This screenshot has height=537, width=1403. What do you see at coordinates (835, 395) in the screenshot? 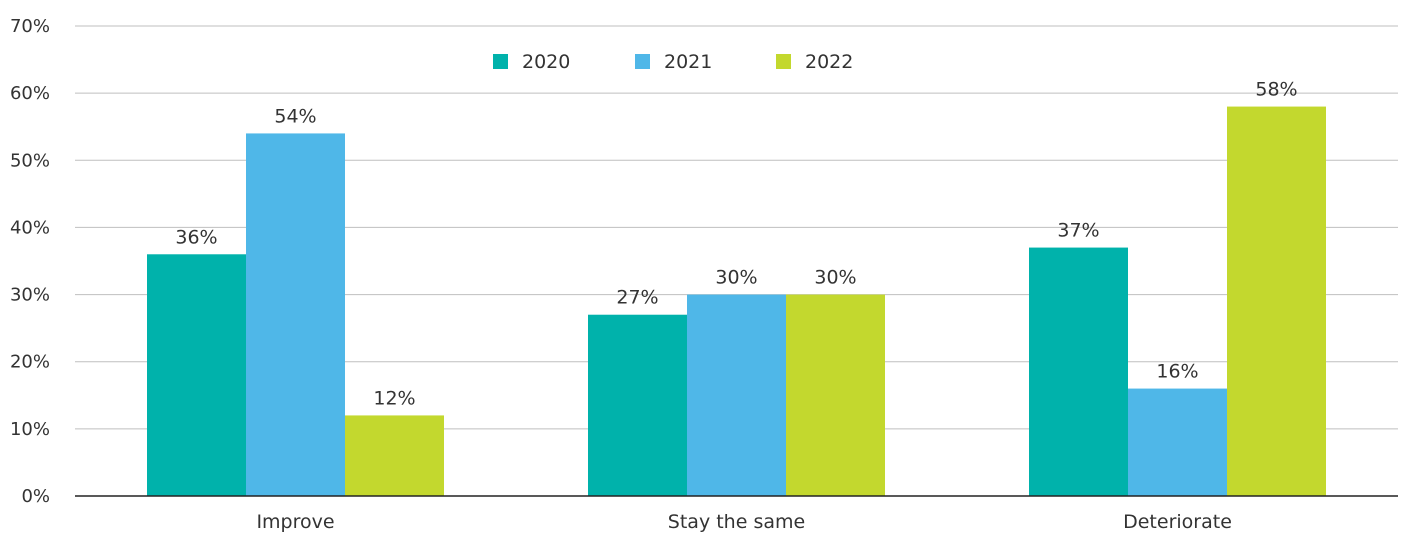
I see `bar-2022-stay-the-same` at bounding box center [835, 395].